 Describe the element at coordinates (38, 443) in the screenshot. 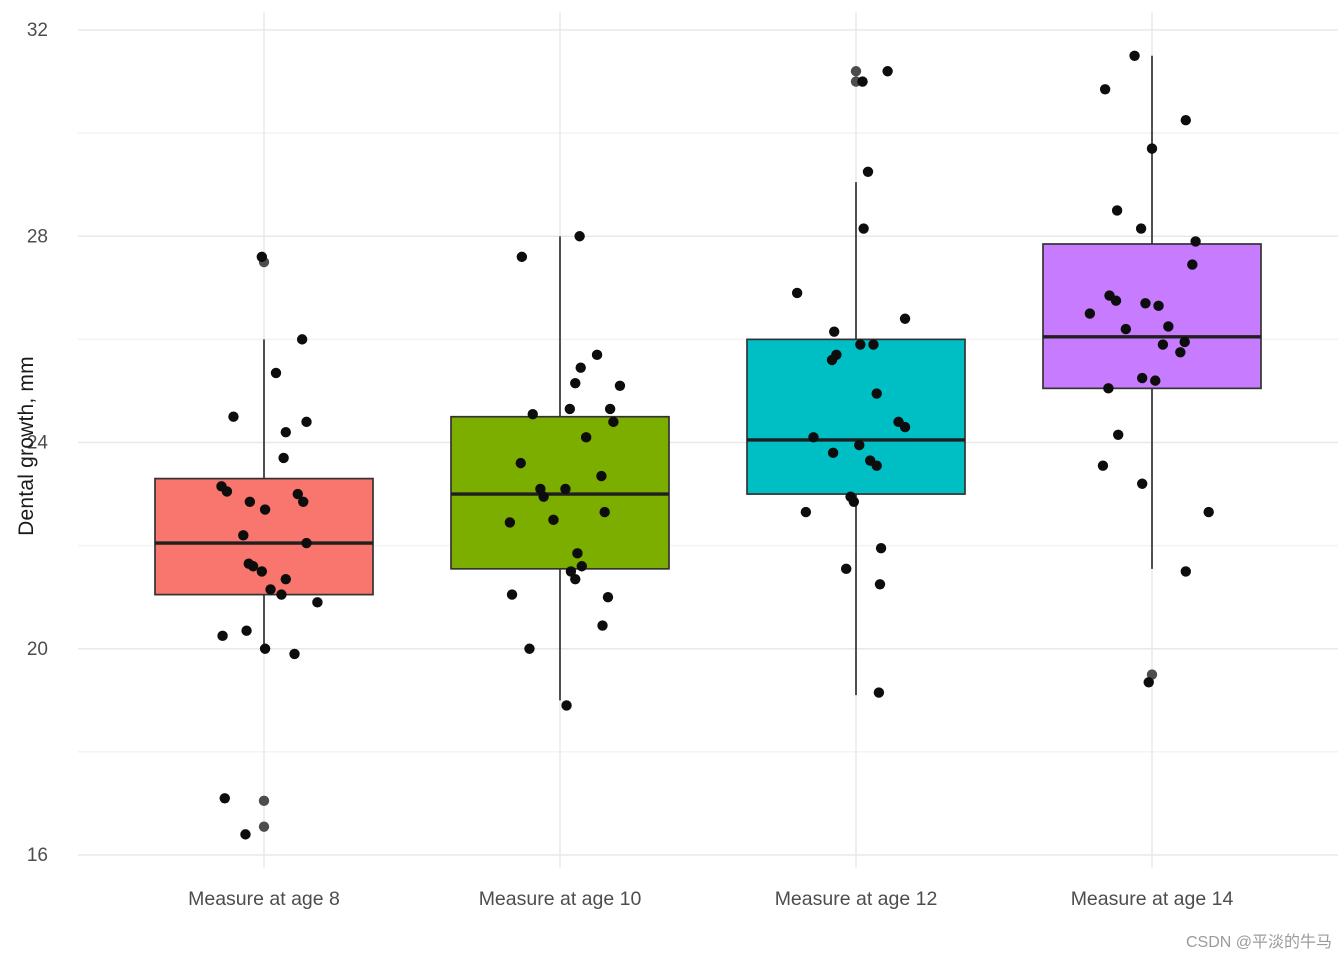

I see `y-tick-label: 24` at that location.